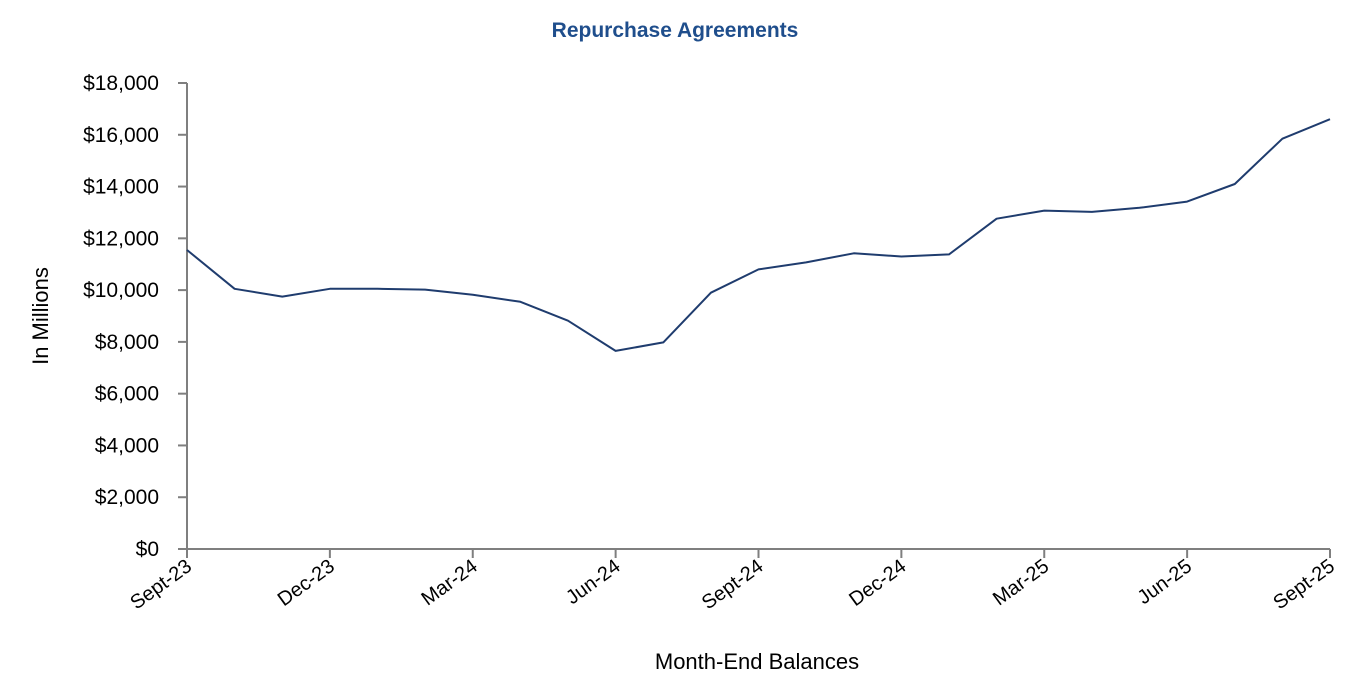 The width and height of the screenshot is (1350, 700). Describe the element at coordinates (127, 497) in the screenshot. I see `y-tick-label: $2,000` at that location.